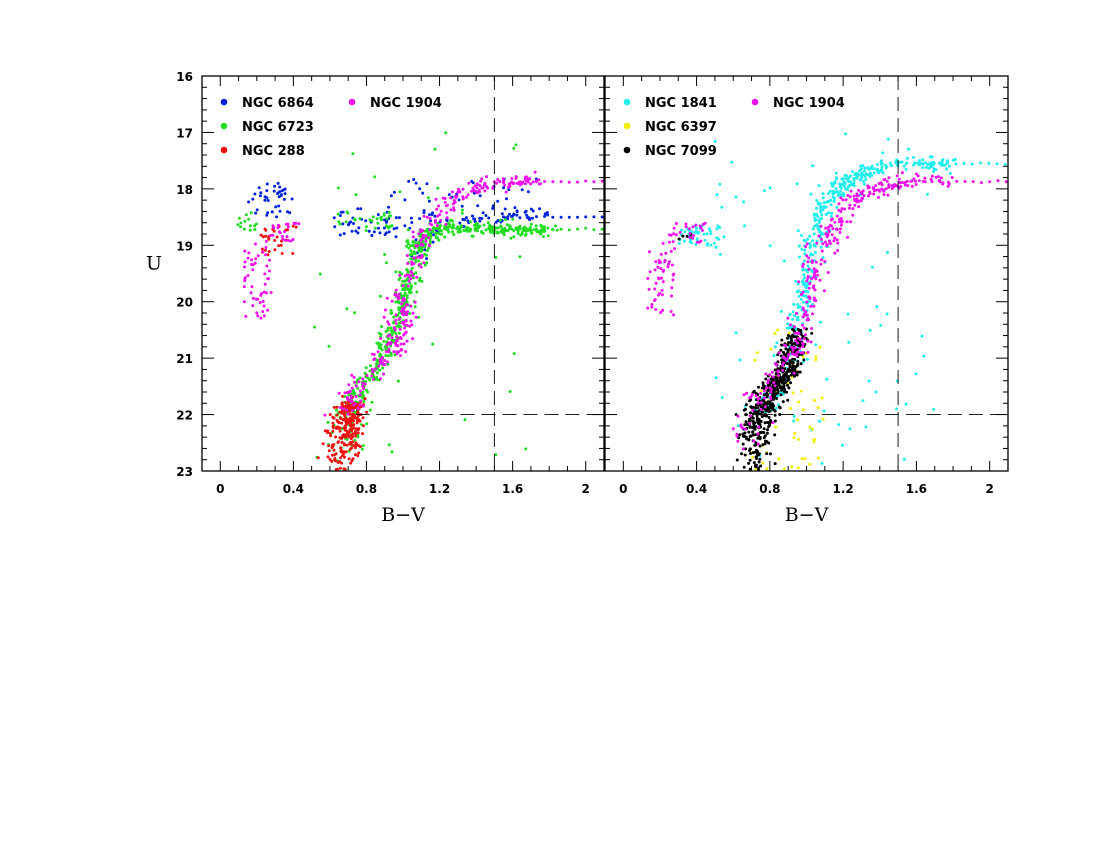  I want to click on legend-label: NGC 288, so click(273, 151).